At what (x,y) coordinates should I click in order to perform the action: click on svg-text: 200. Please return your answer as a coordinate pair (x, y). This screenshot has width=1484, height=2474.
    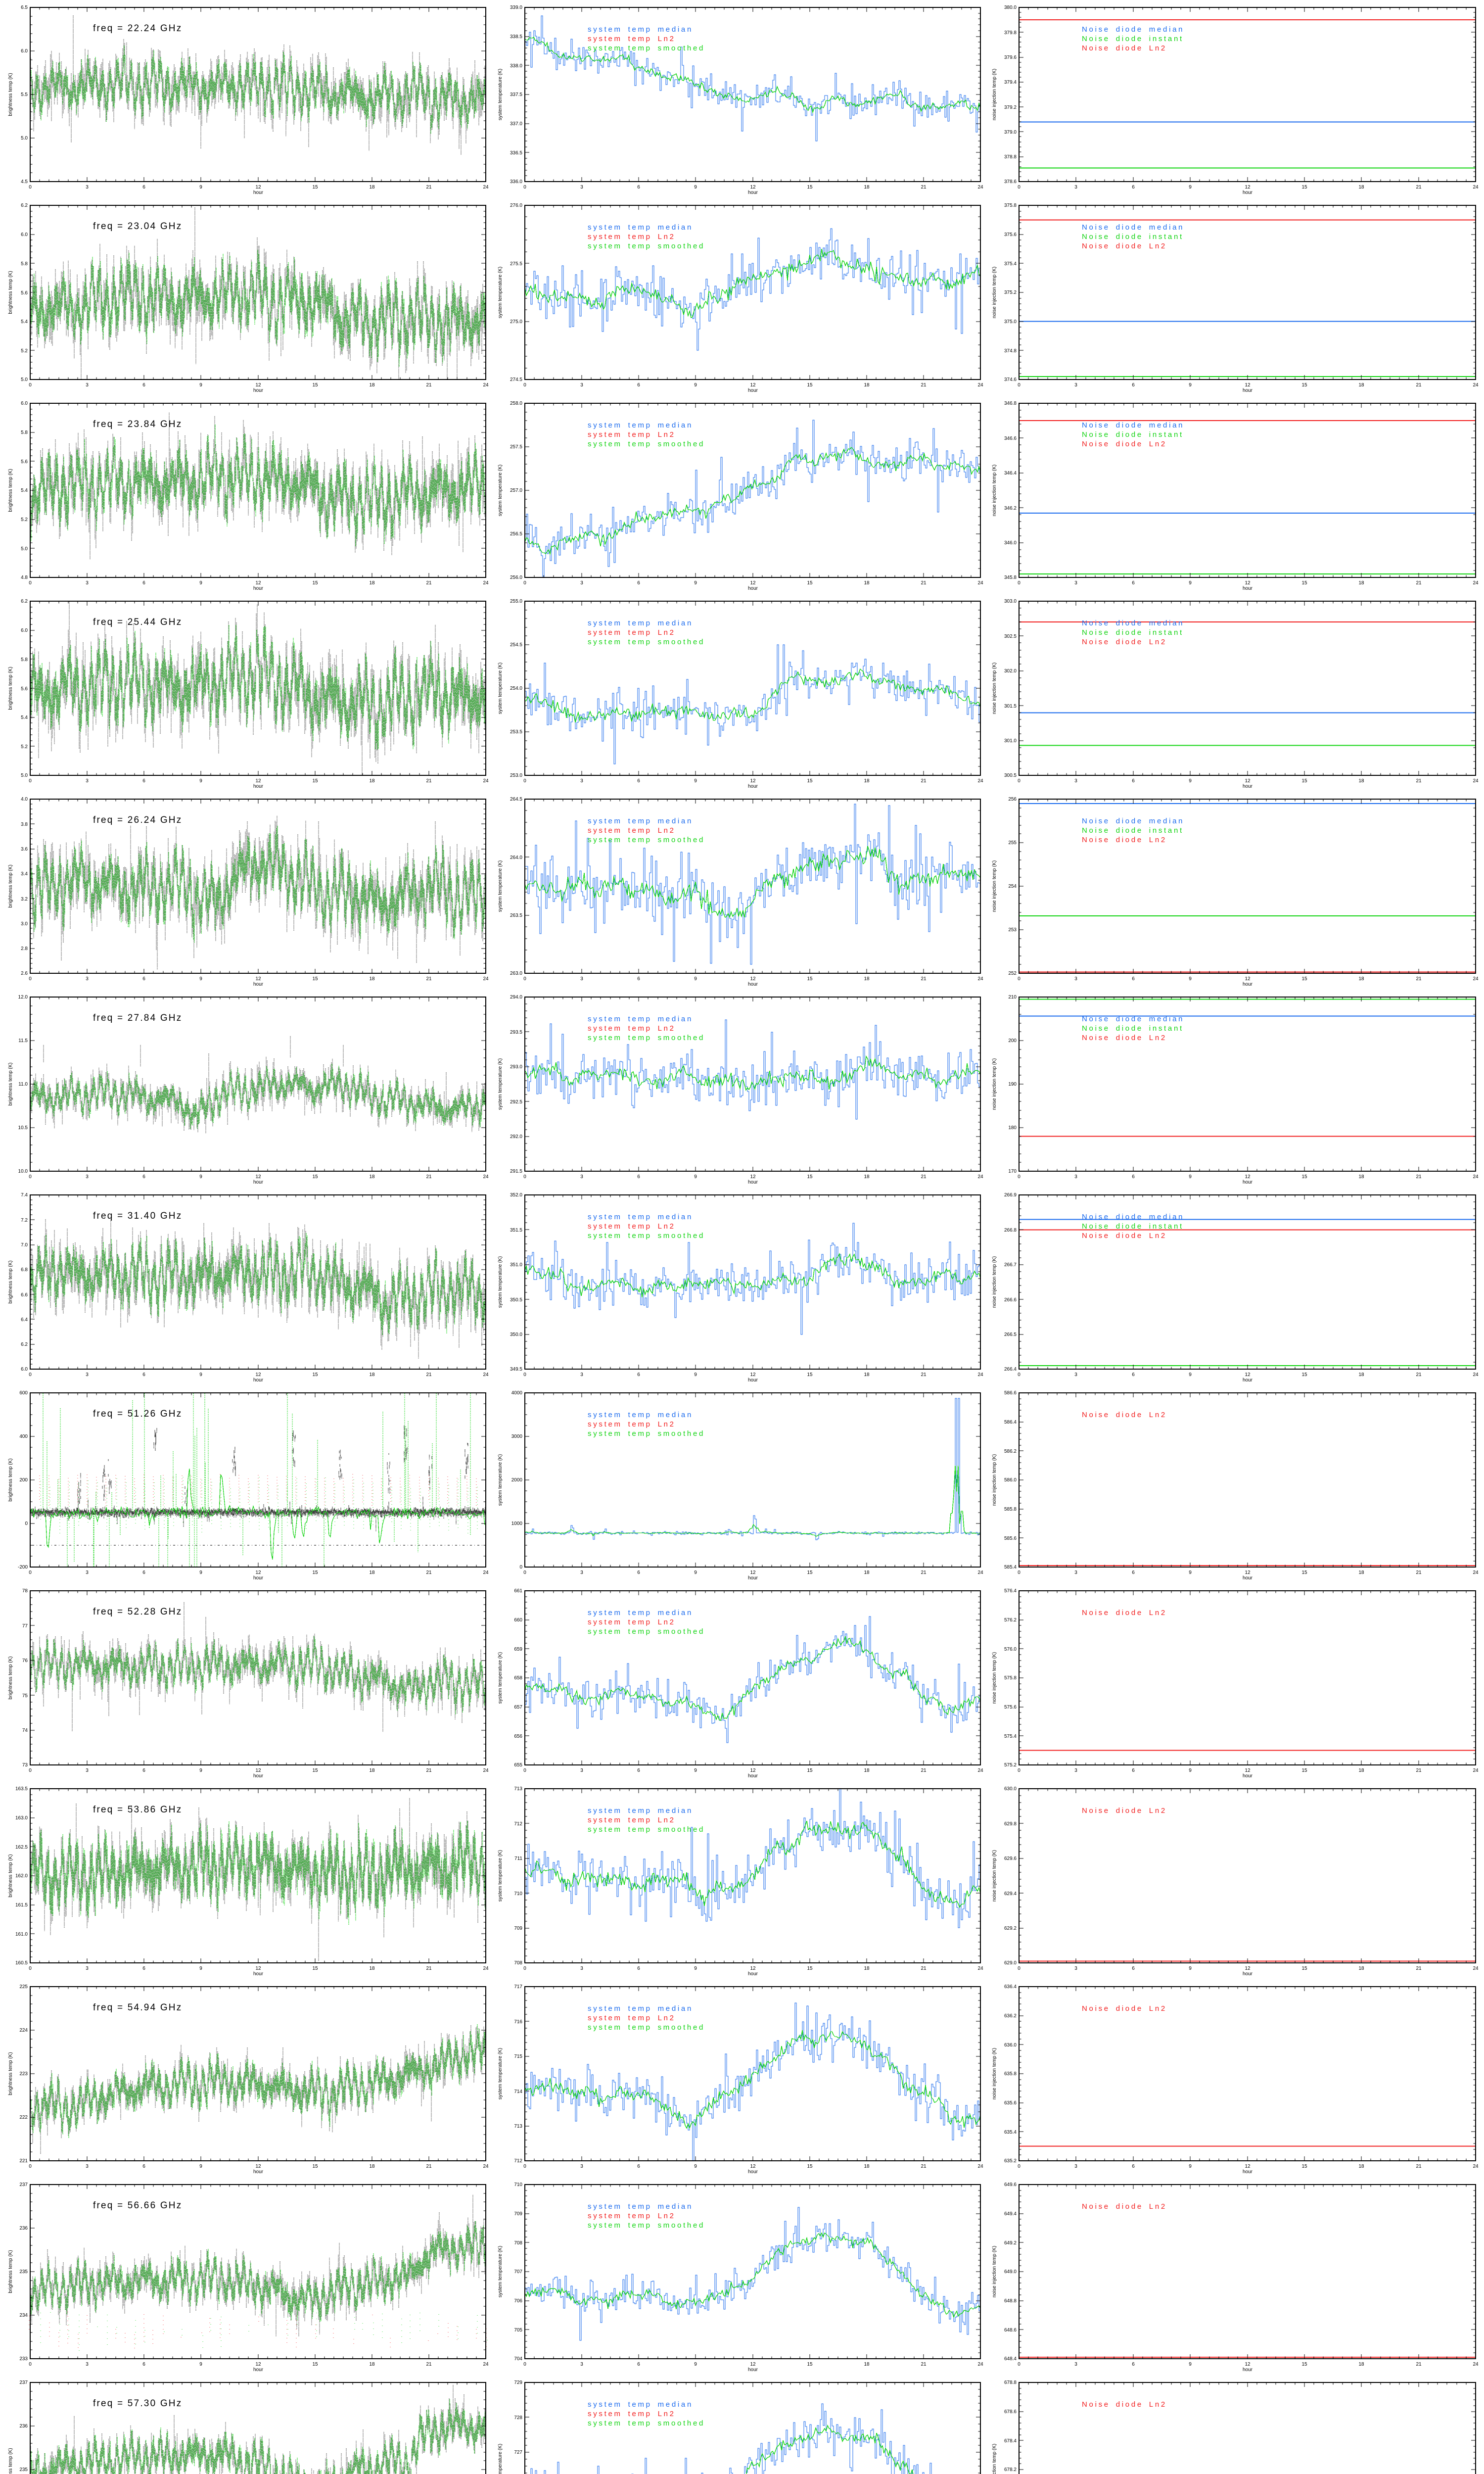
    Looking at the image, I should click on (23, 1480).